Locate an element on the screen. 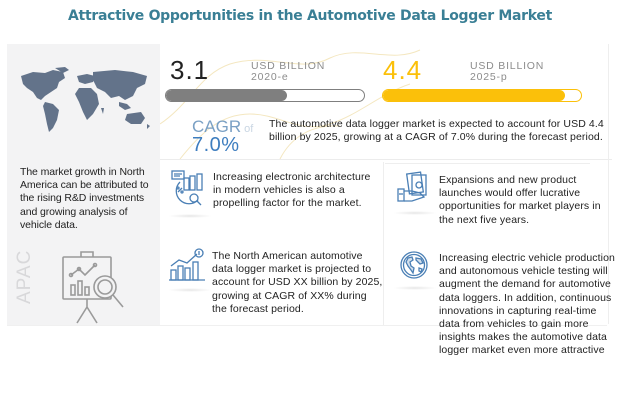 This screenshot has width=620, height=405. globe-icon is located at coordinates (414, 265).